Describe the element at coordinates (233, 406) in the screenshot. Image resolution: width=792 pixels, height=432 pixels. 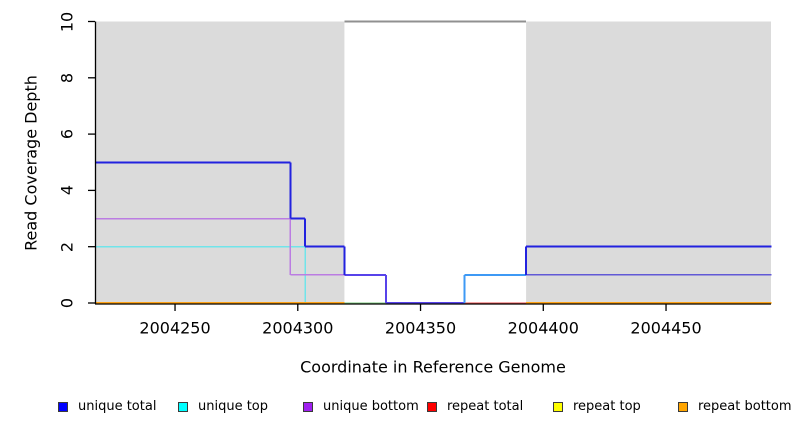
I see `legend-label: unique top` at that location.